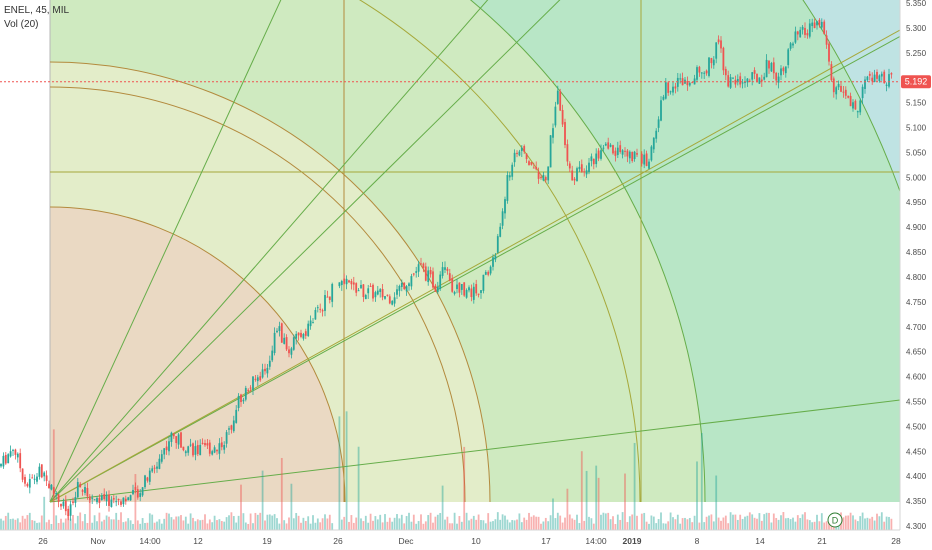 This screenshot has height=550, width=932. I want to click on price-tick-label: 4.750, so click(916, 302).